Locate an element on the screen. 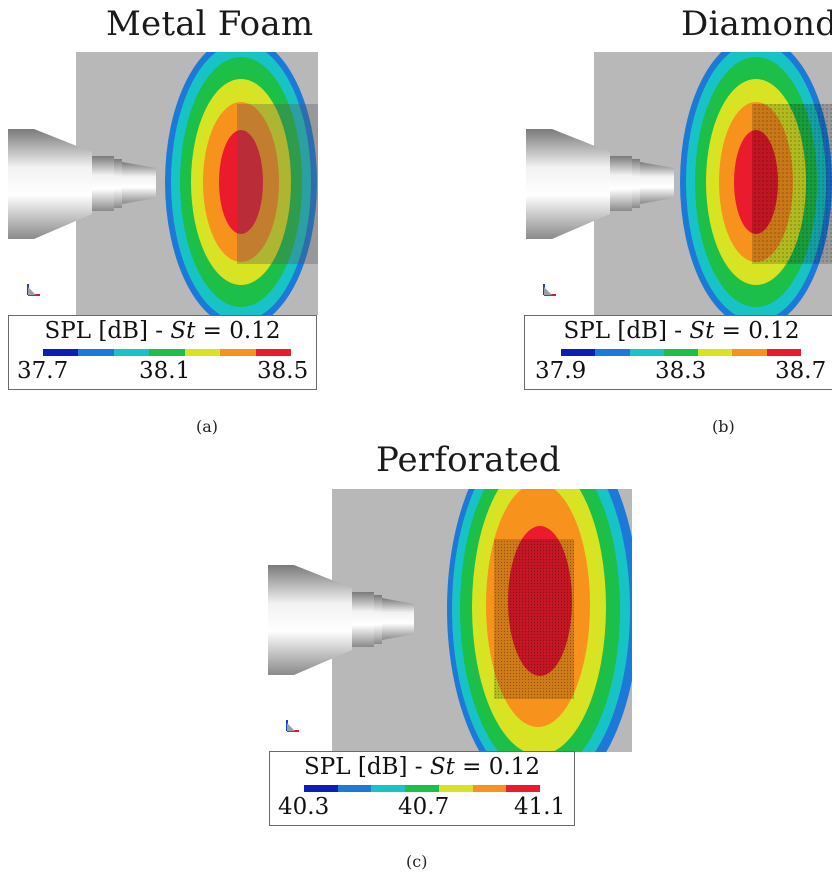 This screenshot has height=874, width=832. legend-tick-max: 38.7 is located at coordinates (801, 371).